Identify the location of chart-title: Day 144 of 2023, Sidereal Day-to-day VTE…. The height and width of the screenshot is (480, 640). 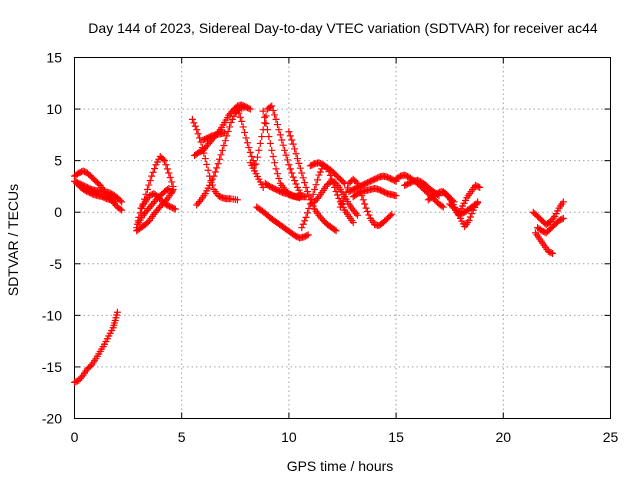
(343, 28).